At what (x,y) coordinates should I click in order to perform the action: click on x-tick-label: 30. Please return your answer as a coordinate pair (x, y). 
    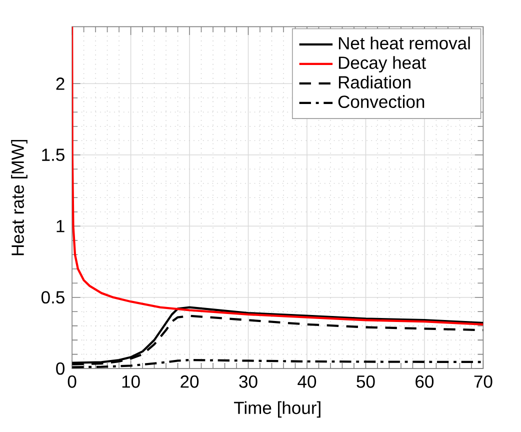
    Looking at the image, I should click on (248, 381).